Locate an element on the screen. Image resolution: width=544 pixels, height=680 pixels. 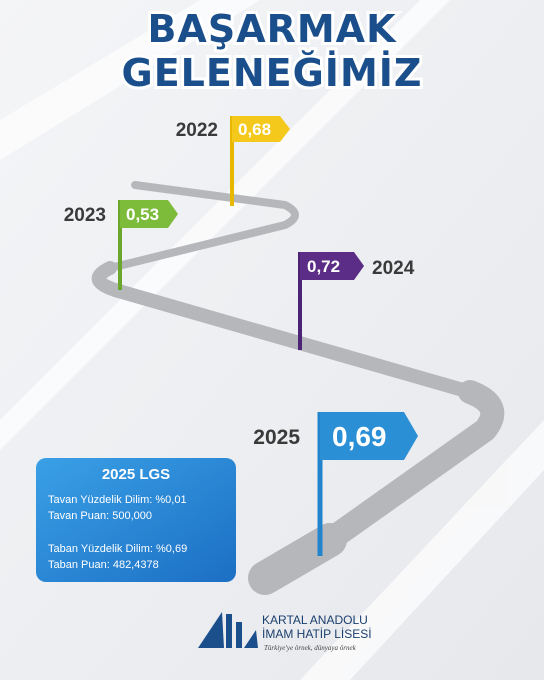
info-line: Taban Yüzdelik Dilim: %0,69 is located at coordinates (117, 549).